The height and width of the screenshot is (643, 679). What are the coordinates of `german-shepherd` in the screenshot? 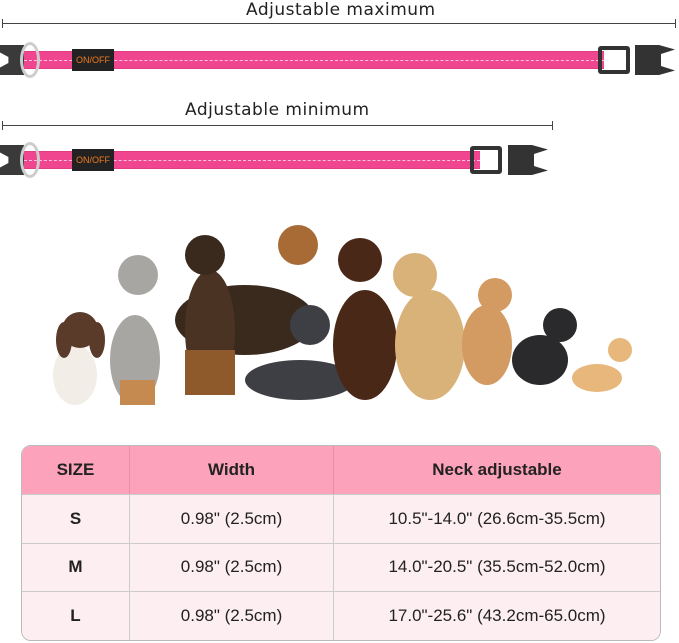 It's located at (246, 310).